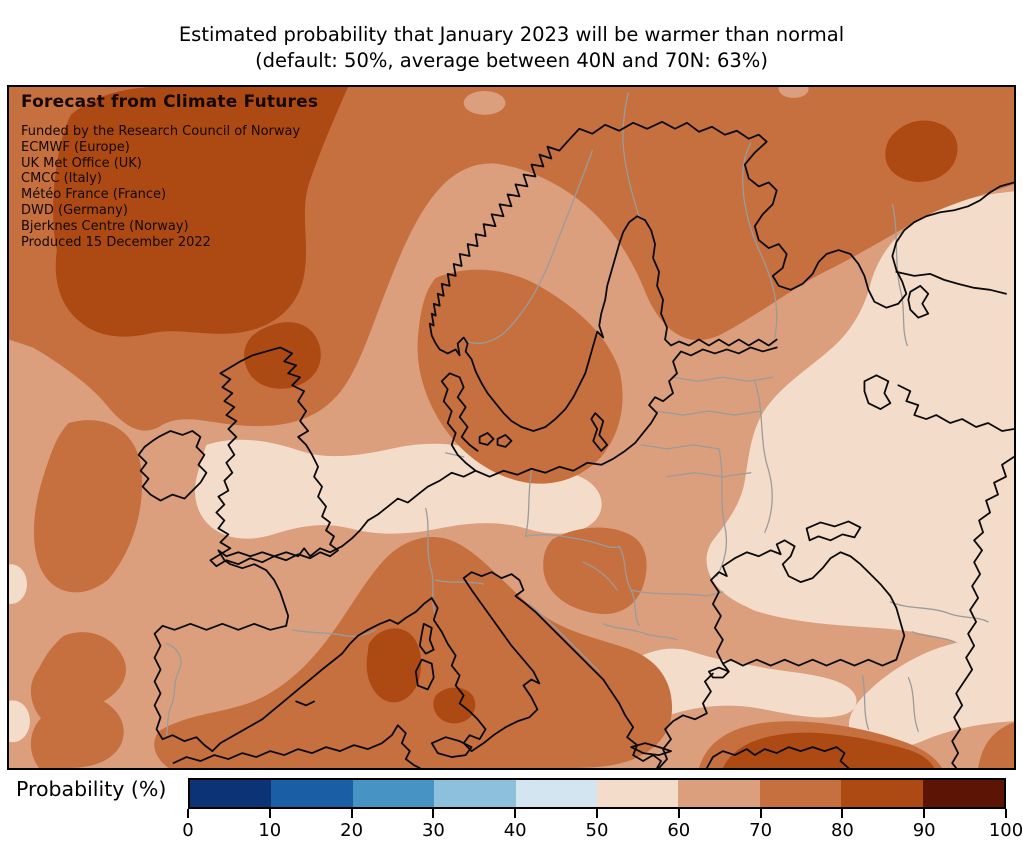 The image size is (1023, 856). I want to click on credit-line: Produced 15 December 2022, so click(116, 242).